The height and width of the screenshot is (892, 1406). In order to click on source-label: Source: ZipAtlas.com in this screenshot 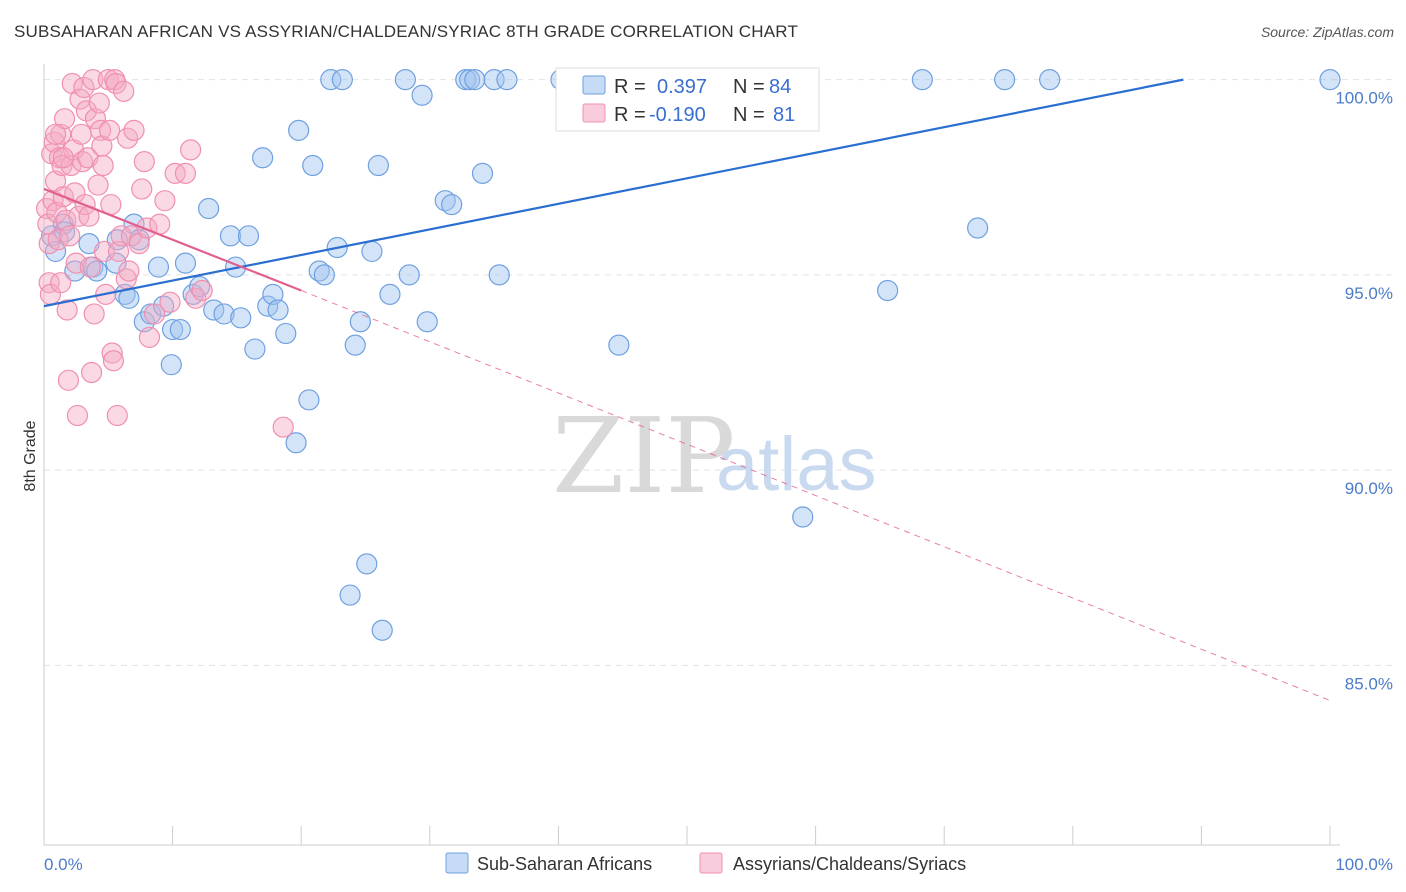, I will do `click(1327, 32)`.